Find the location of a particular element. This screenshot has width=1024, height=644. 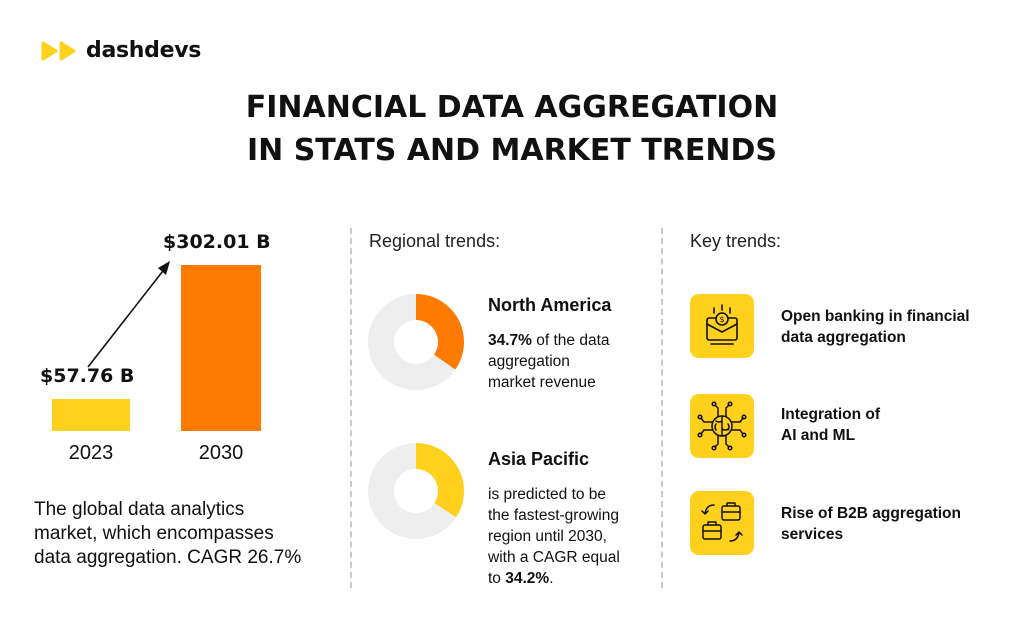

asia-pacific-line1: is predicted to be is located at coordinates (547, 494).